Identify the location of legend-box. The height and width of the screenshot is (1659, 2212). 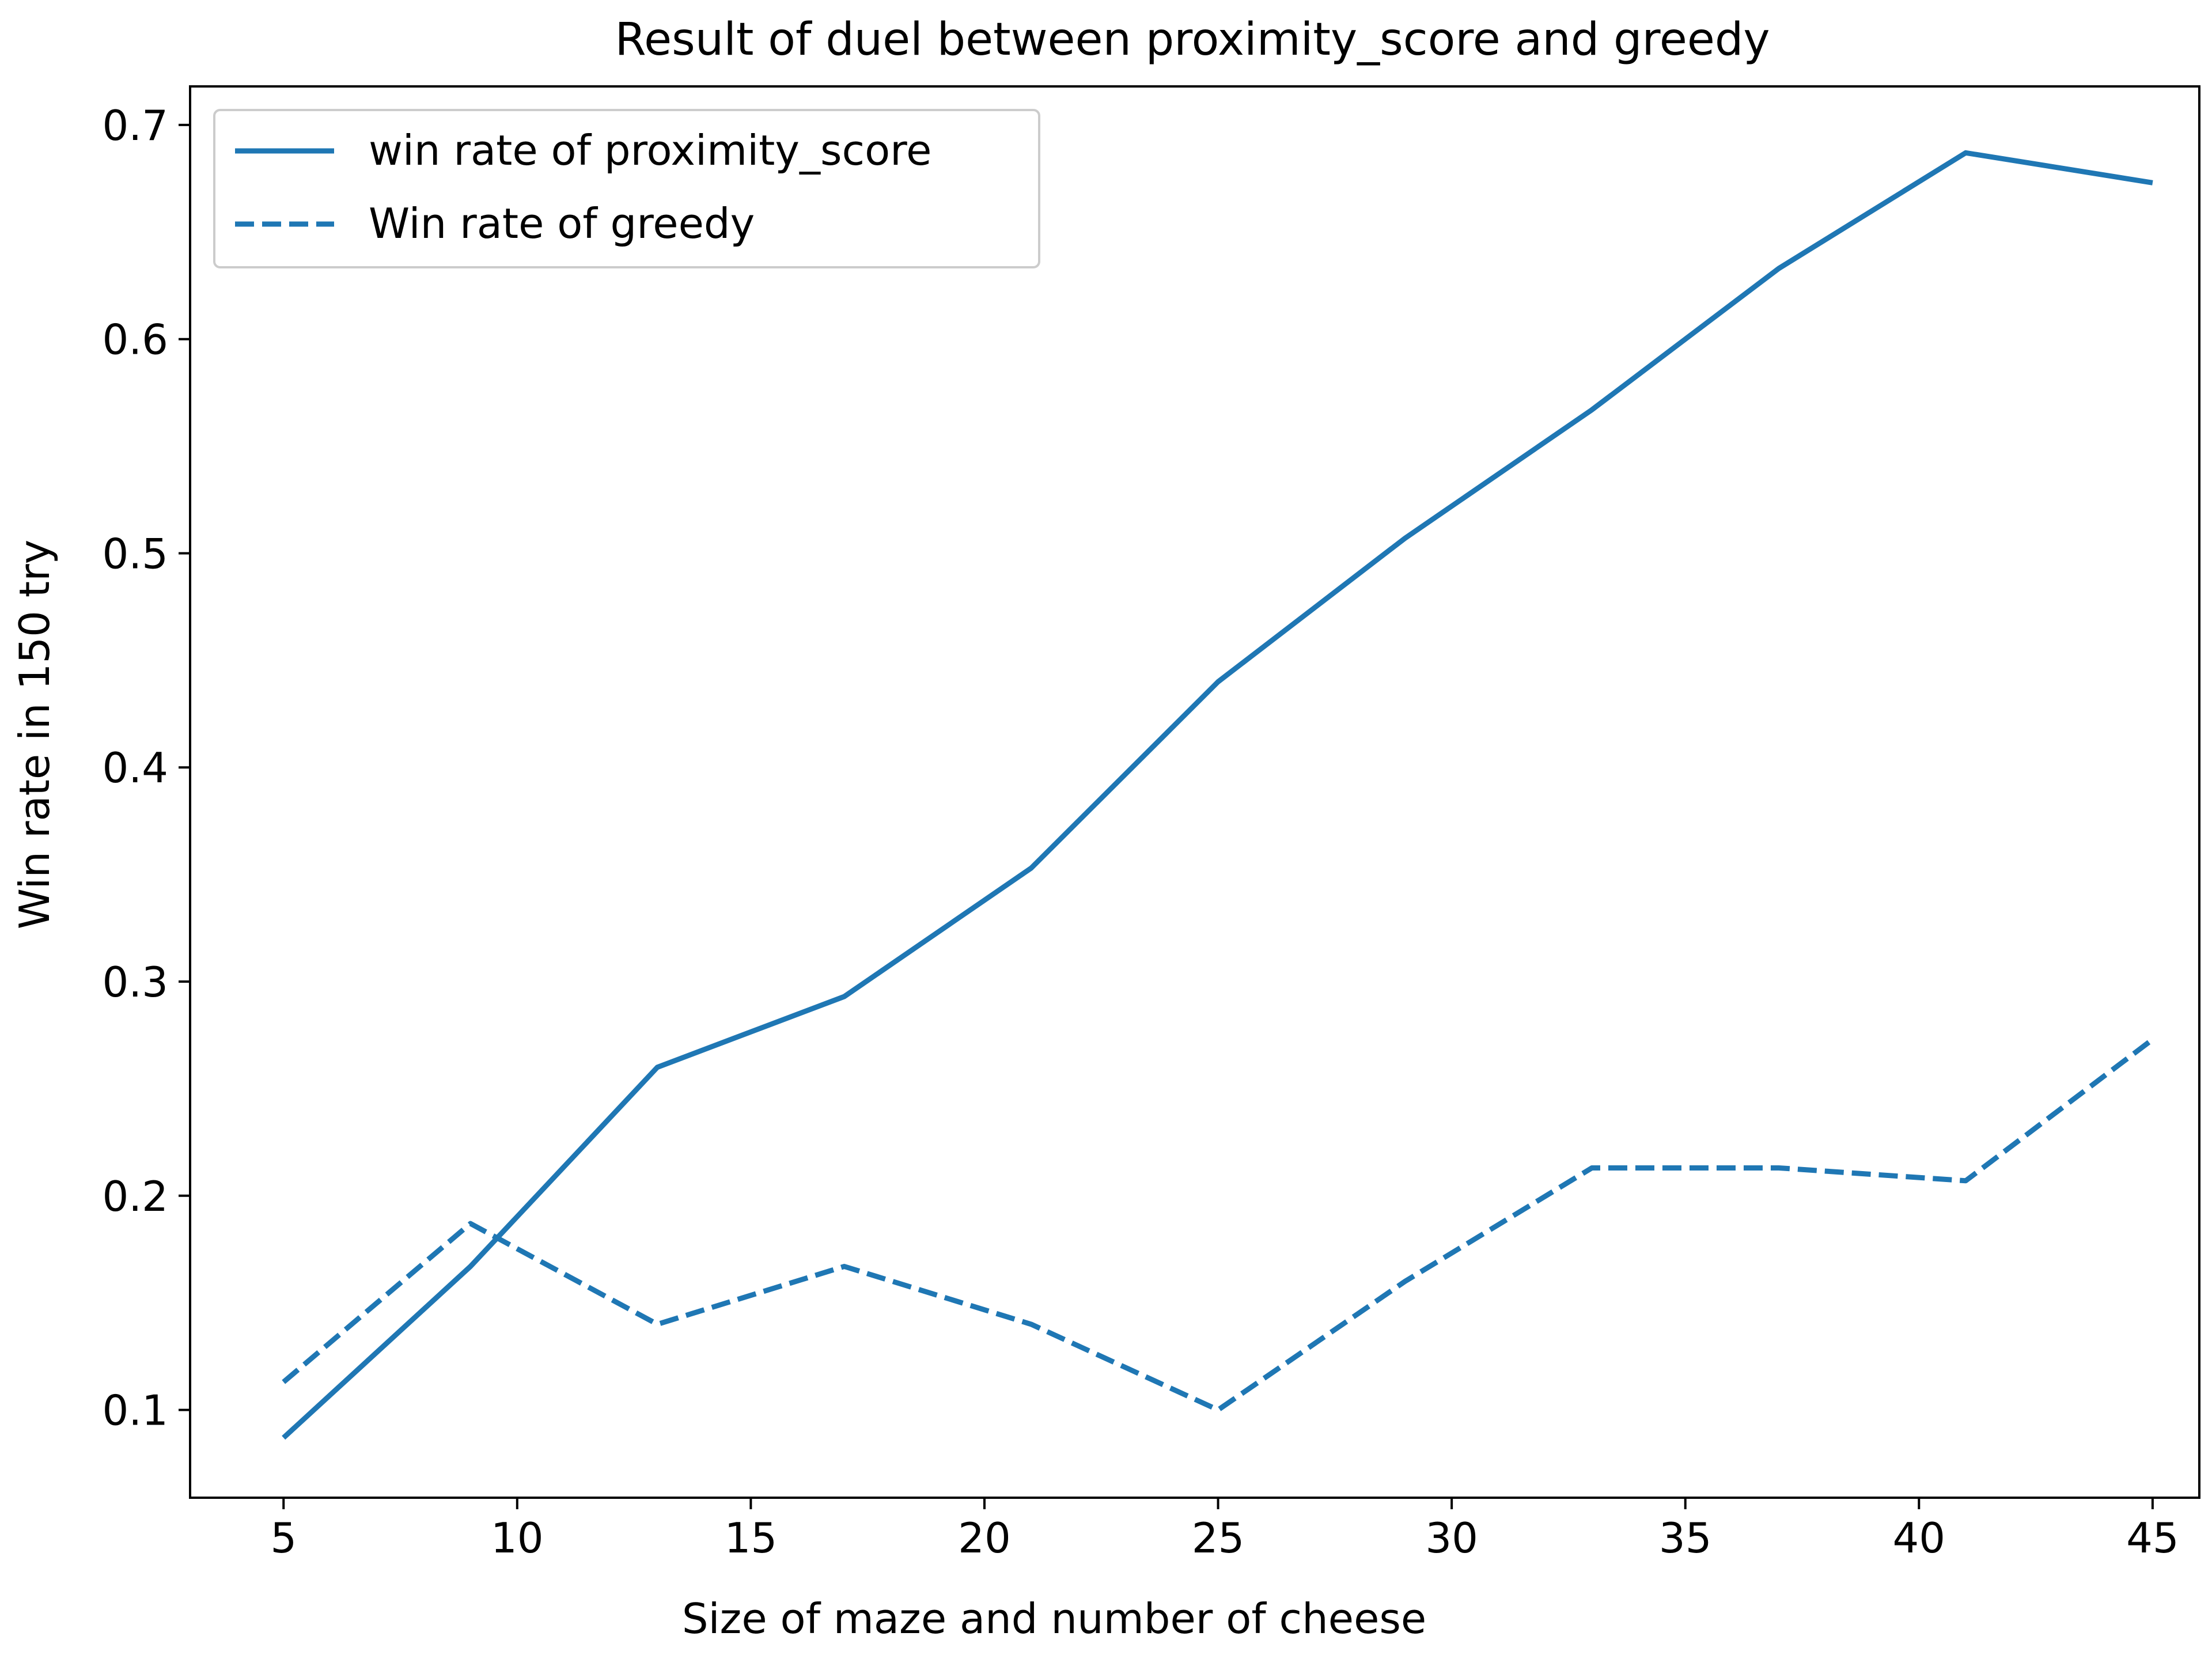
(626, 188).